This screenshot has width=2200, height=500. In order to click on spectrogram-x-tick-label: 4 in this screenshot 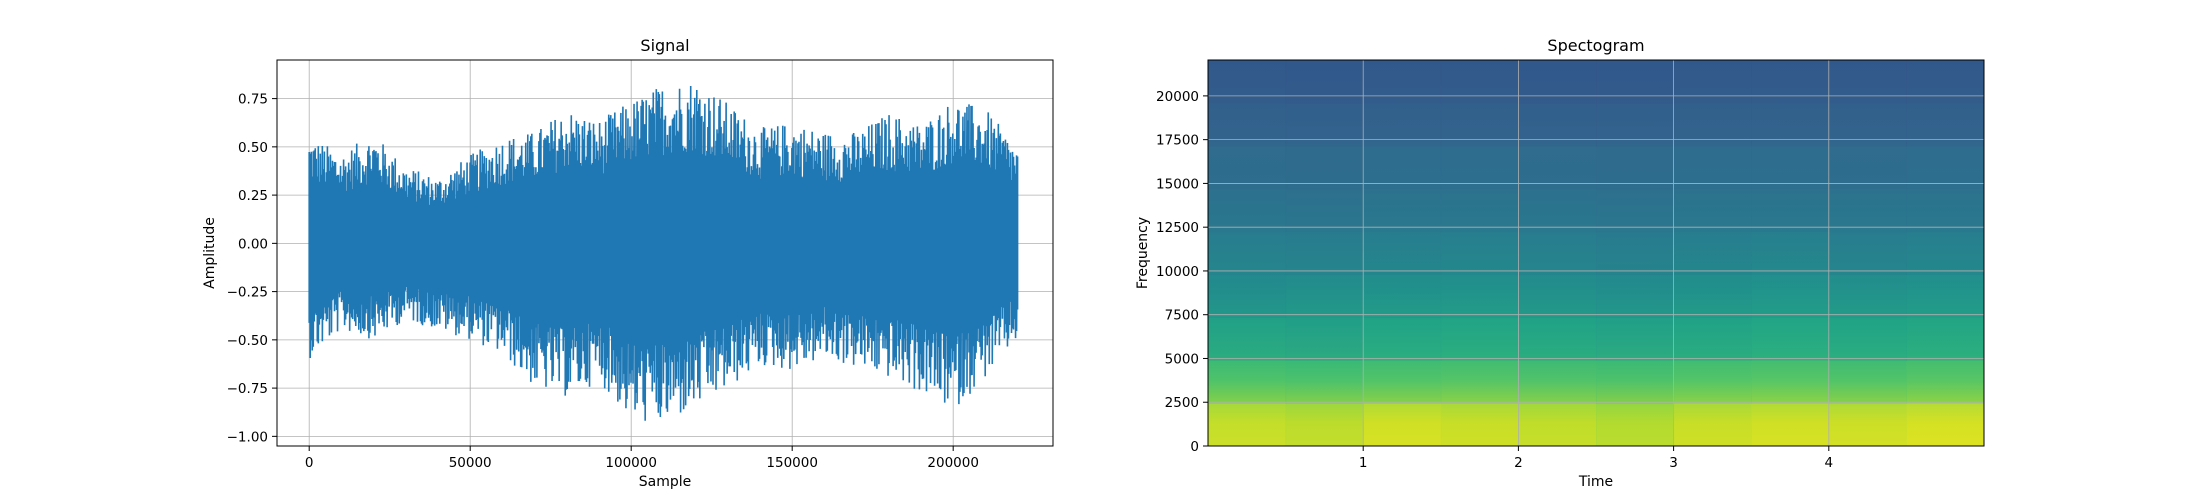, I will do `click(1829, 463)`.